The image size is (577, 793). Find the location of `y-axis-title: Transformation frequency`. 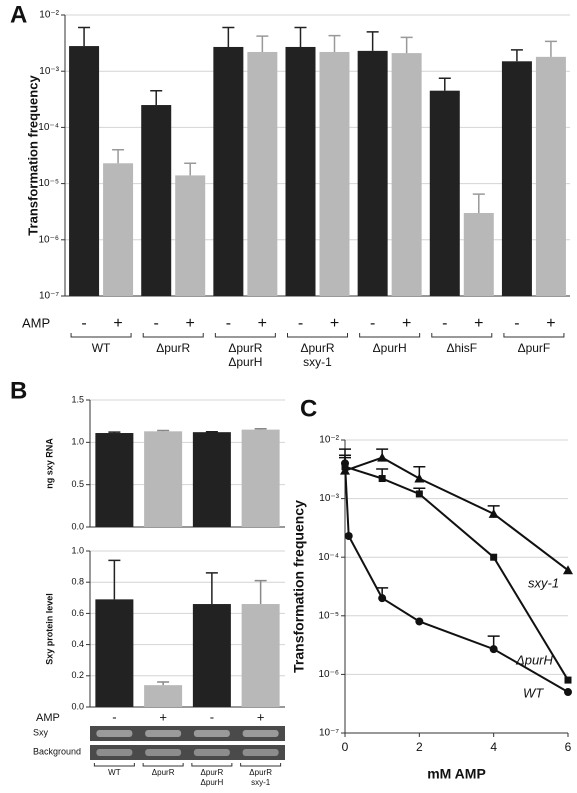

y-axis-title: Transformation frequency is located at coordinates (32, 155).